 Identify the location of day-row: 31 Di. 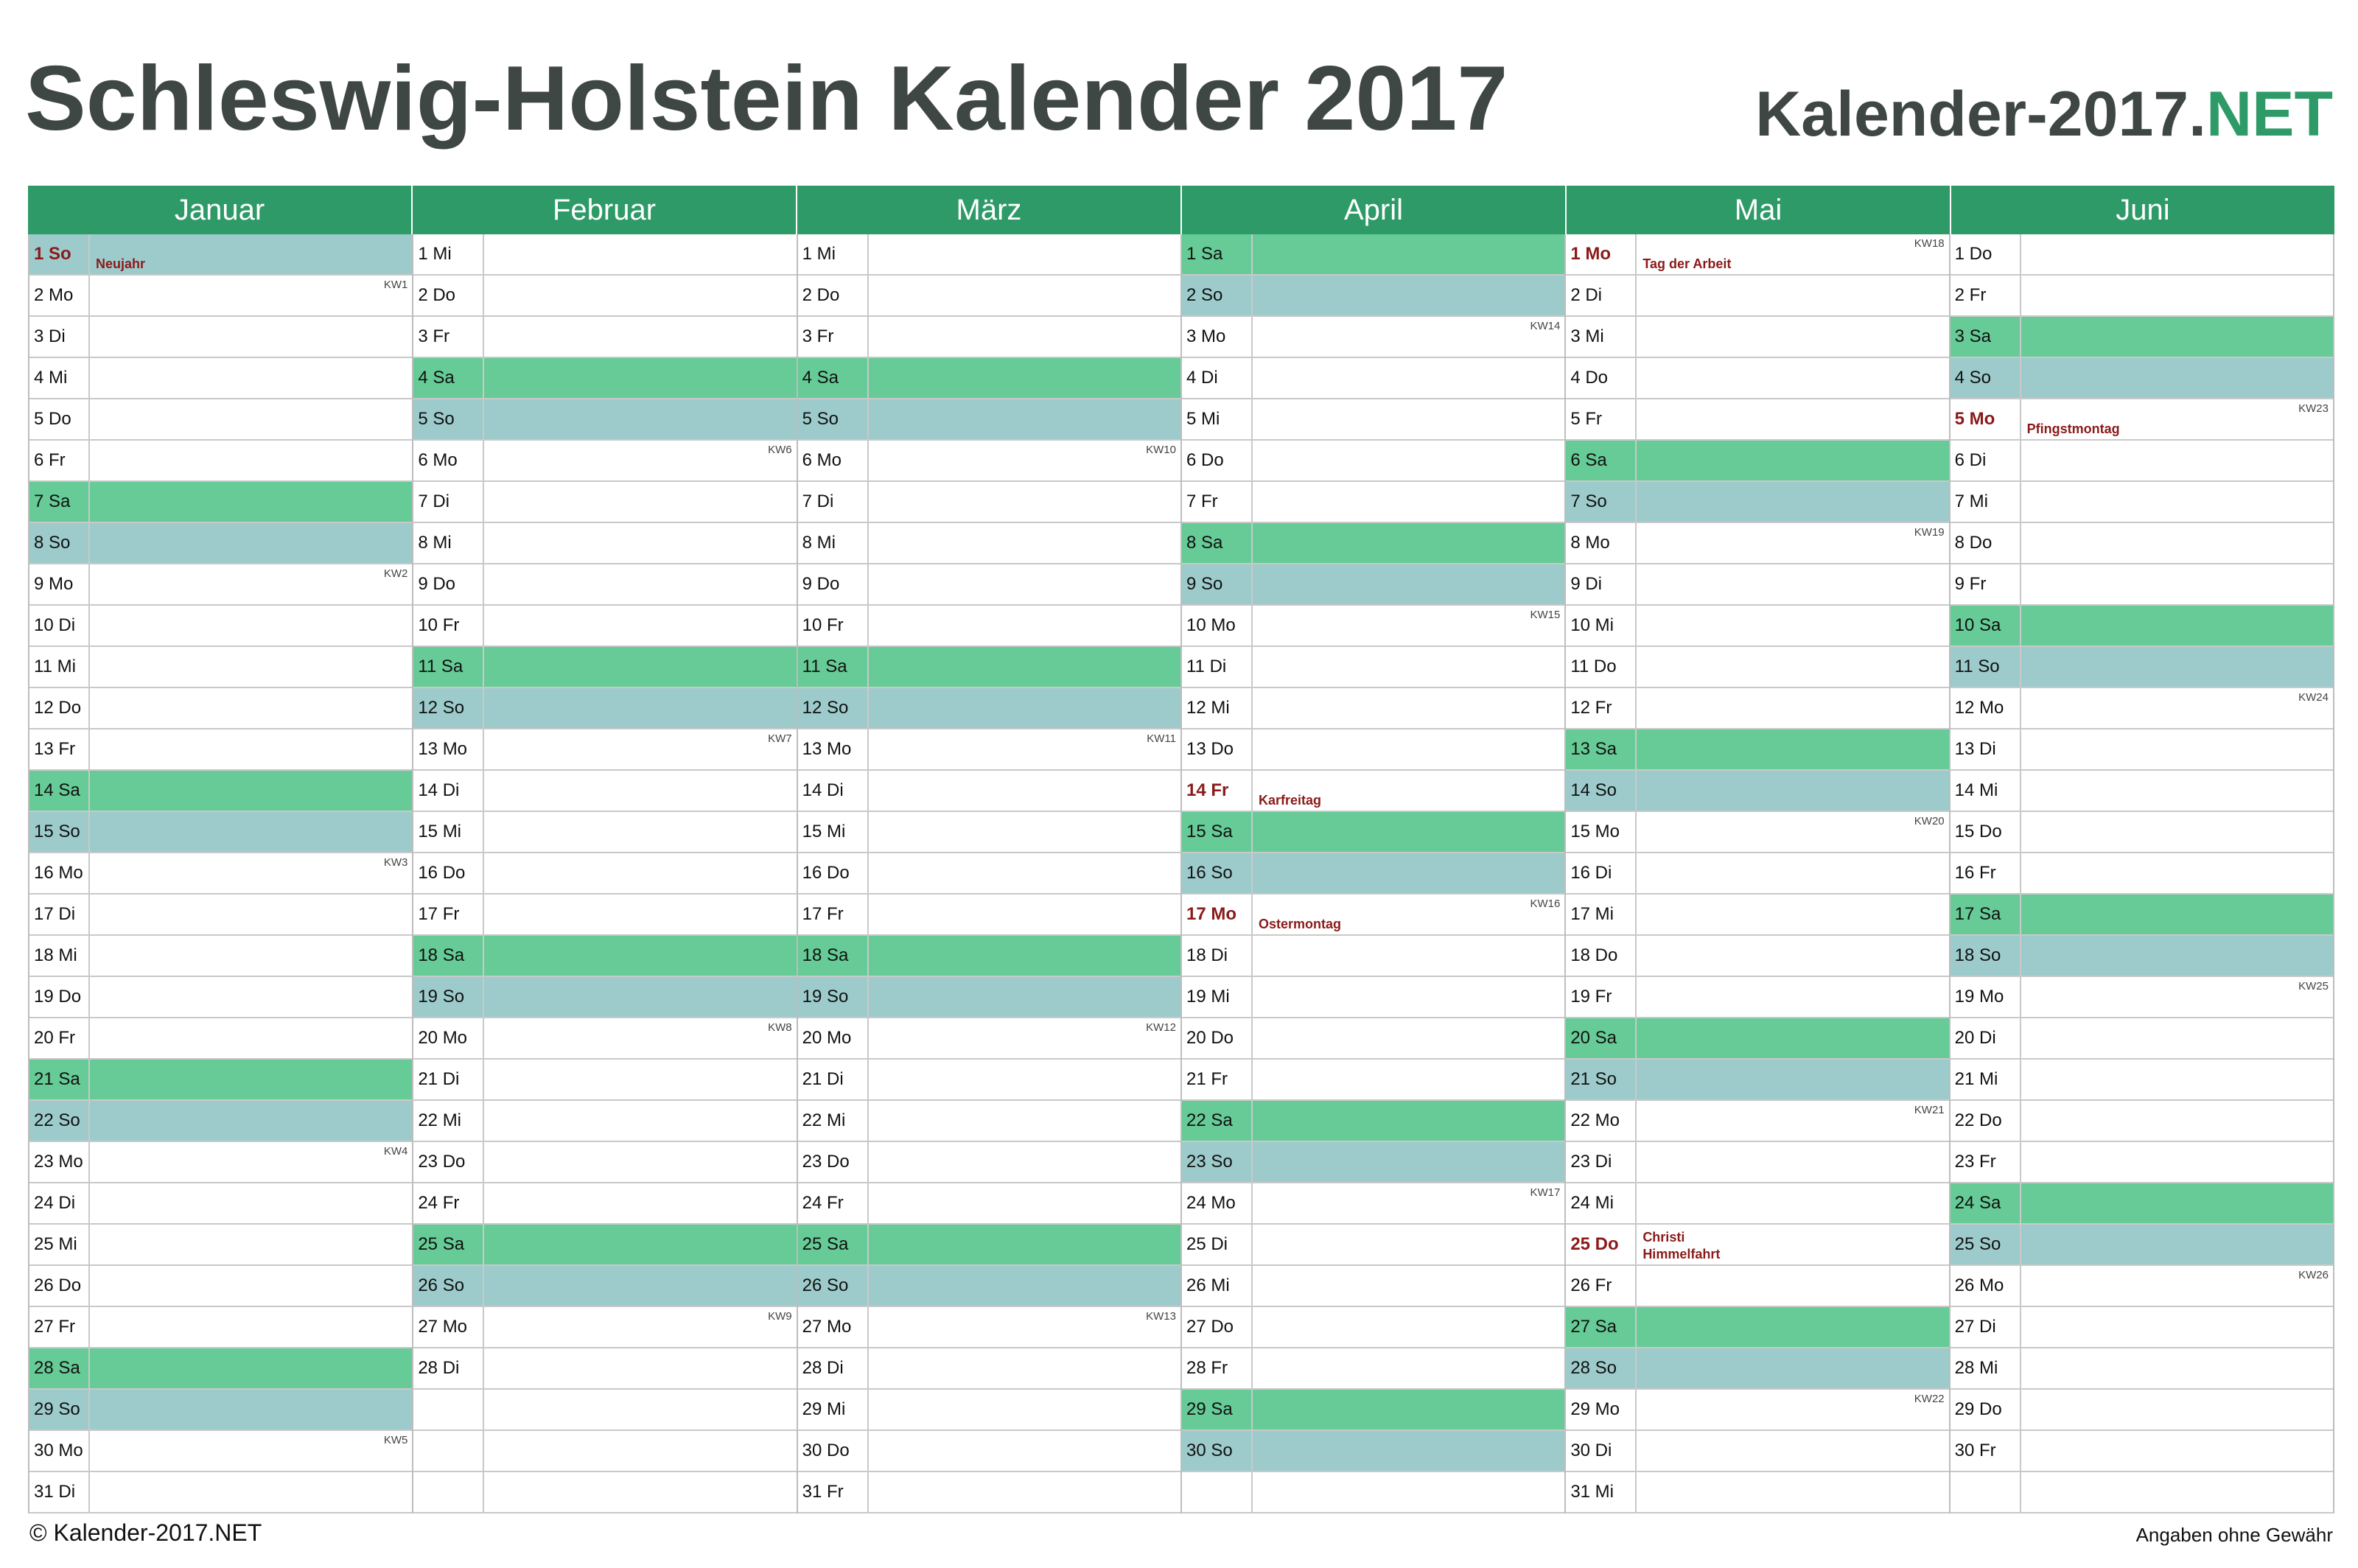
(221, 1492).